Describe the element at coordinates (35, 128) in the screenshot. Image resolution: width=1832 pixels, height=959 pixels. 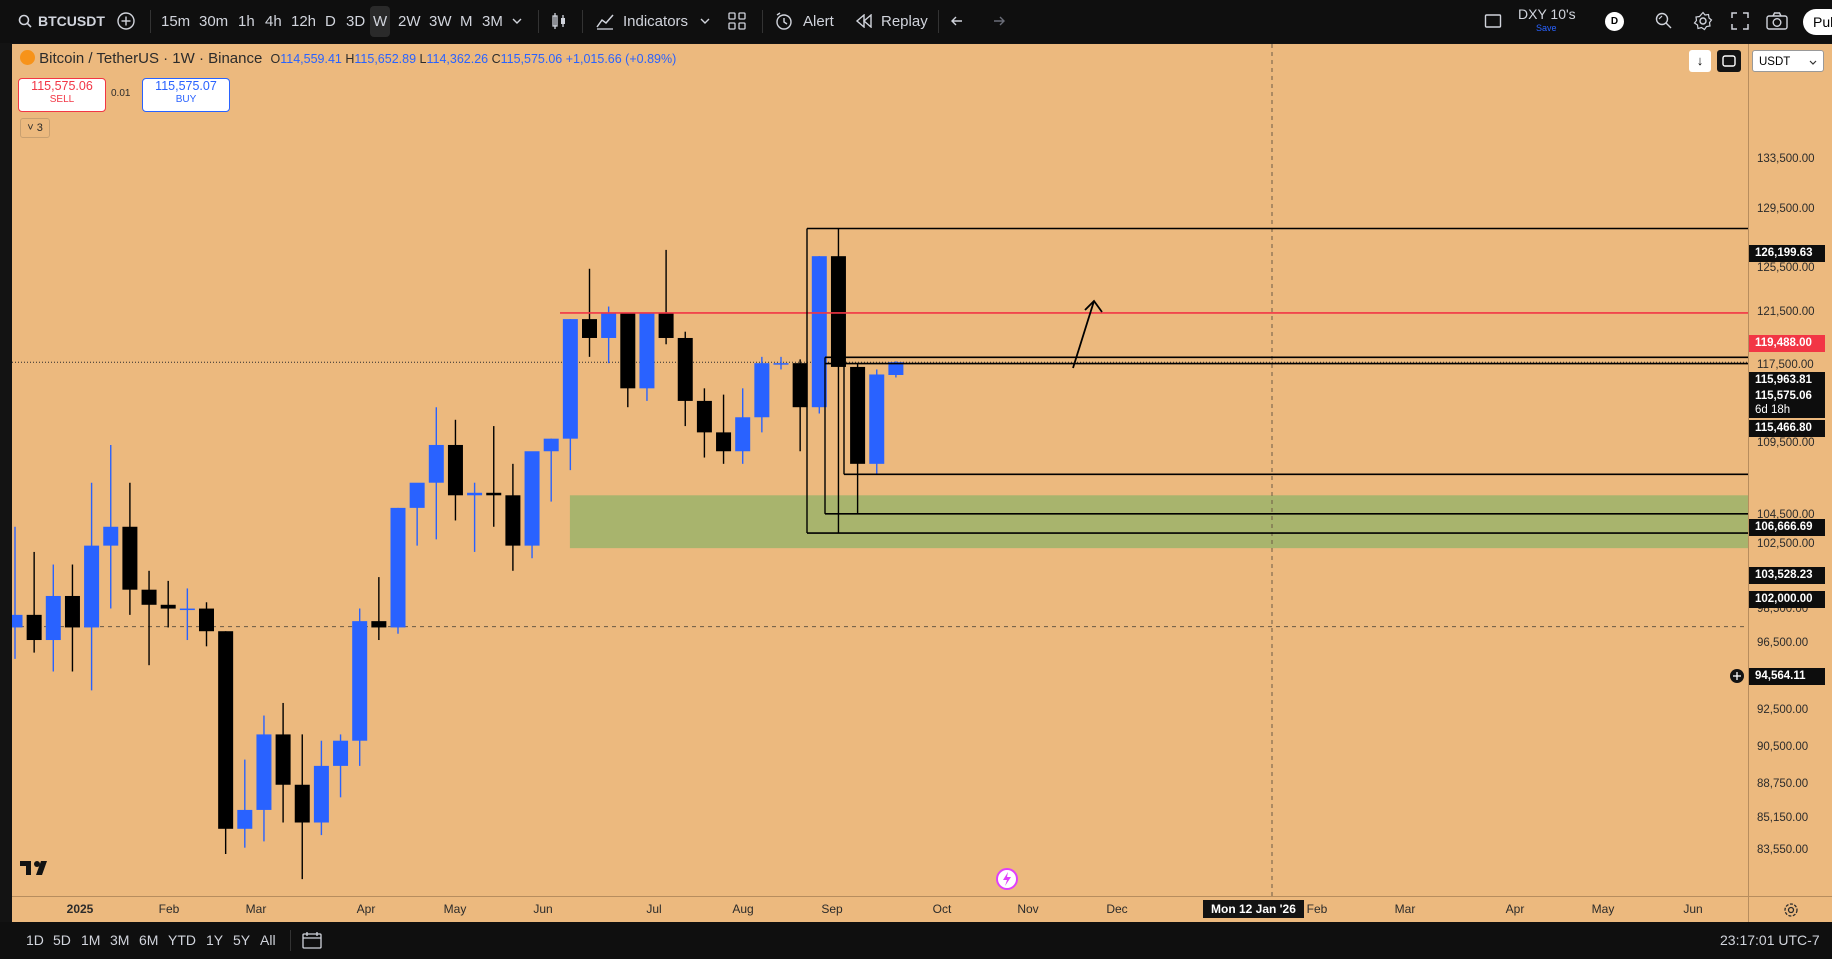
I see `indicators-collapse-toggle: ˅ 3` at that location.